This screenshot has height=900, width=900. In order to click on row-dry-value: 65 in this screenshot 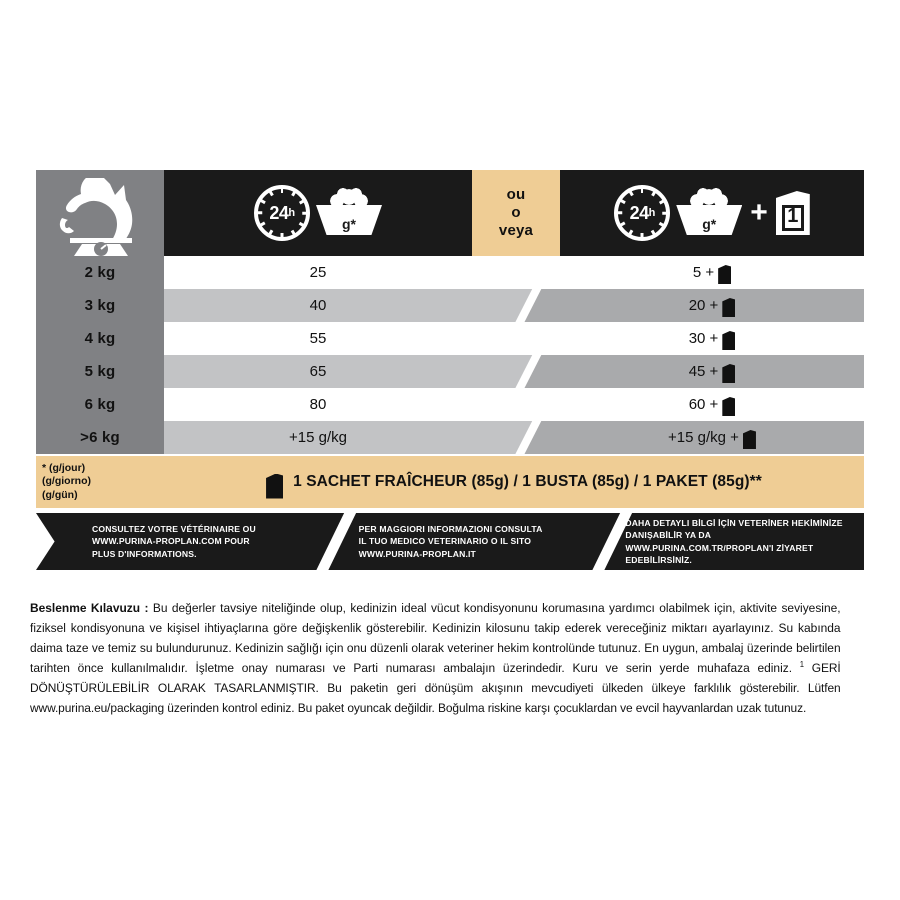, I will do `click(318, 371)`.